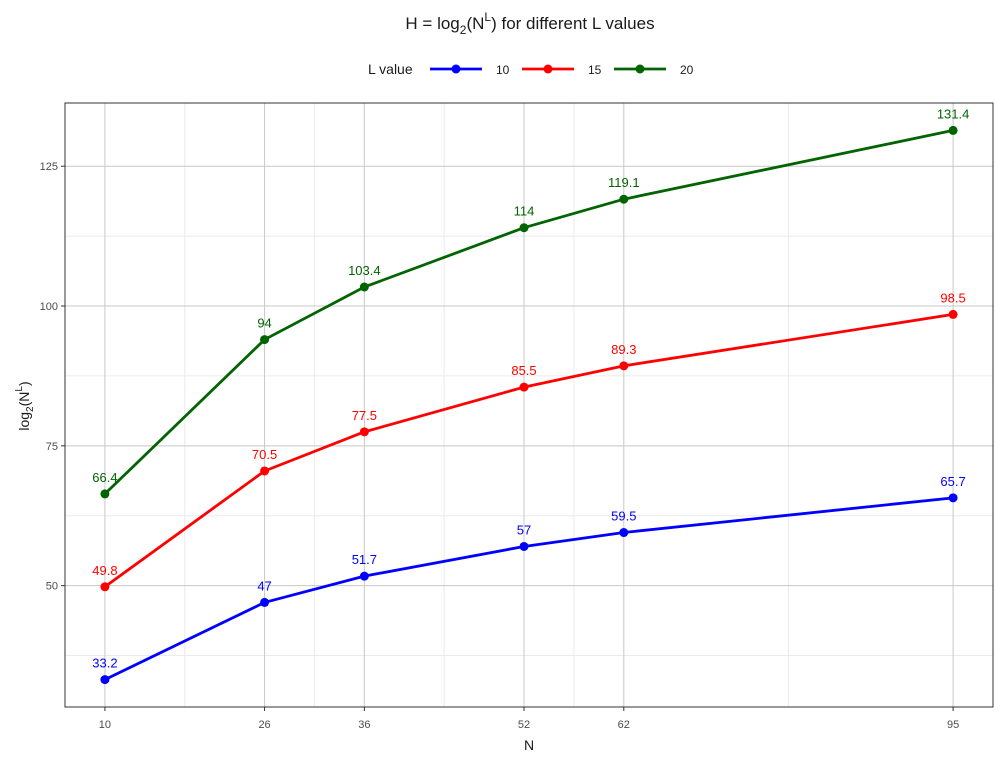  Describe the element at coordinates (523, 370) in the screenshot. I see `data-label-15: 85.5` at that location.